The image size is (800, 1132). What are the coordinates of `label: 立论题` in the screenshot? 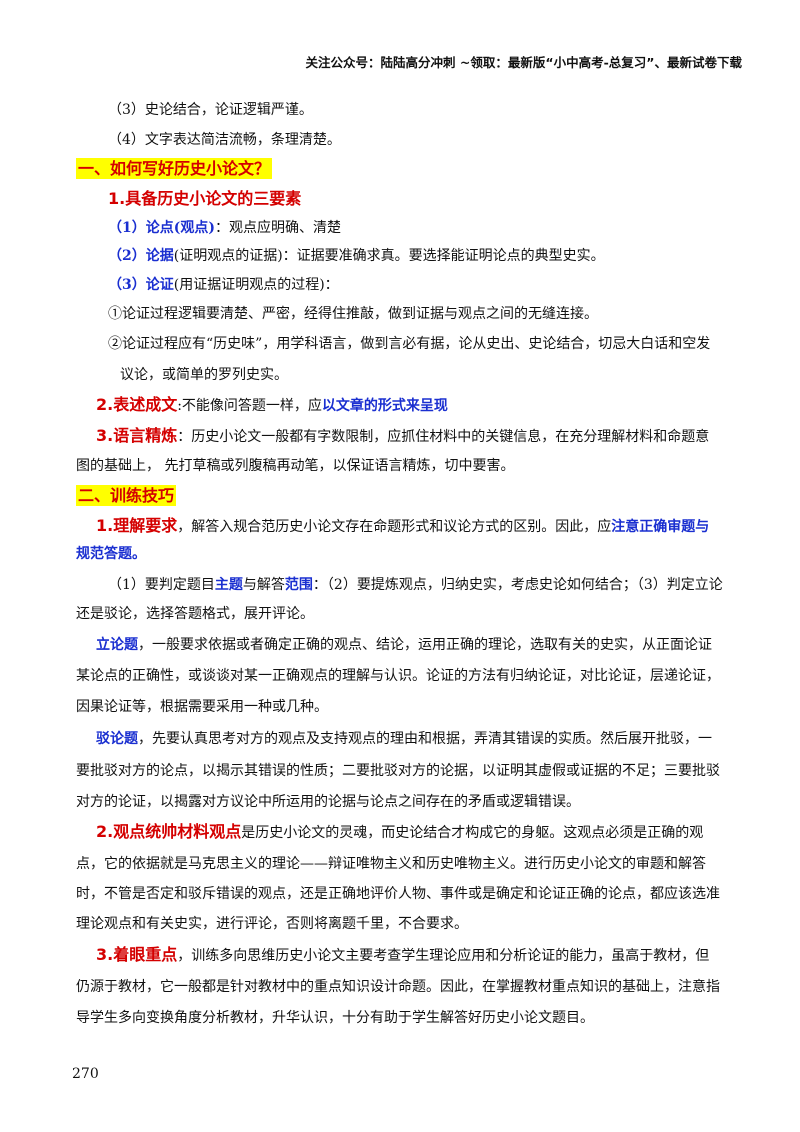 It's located at (117, 645).